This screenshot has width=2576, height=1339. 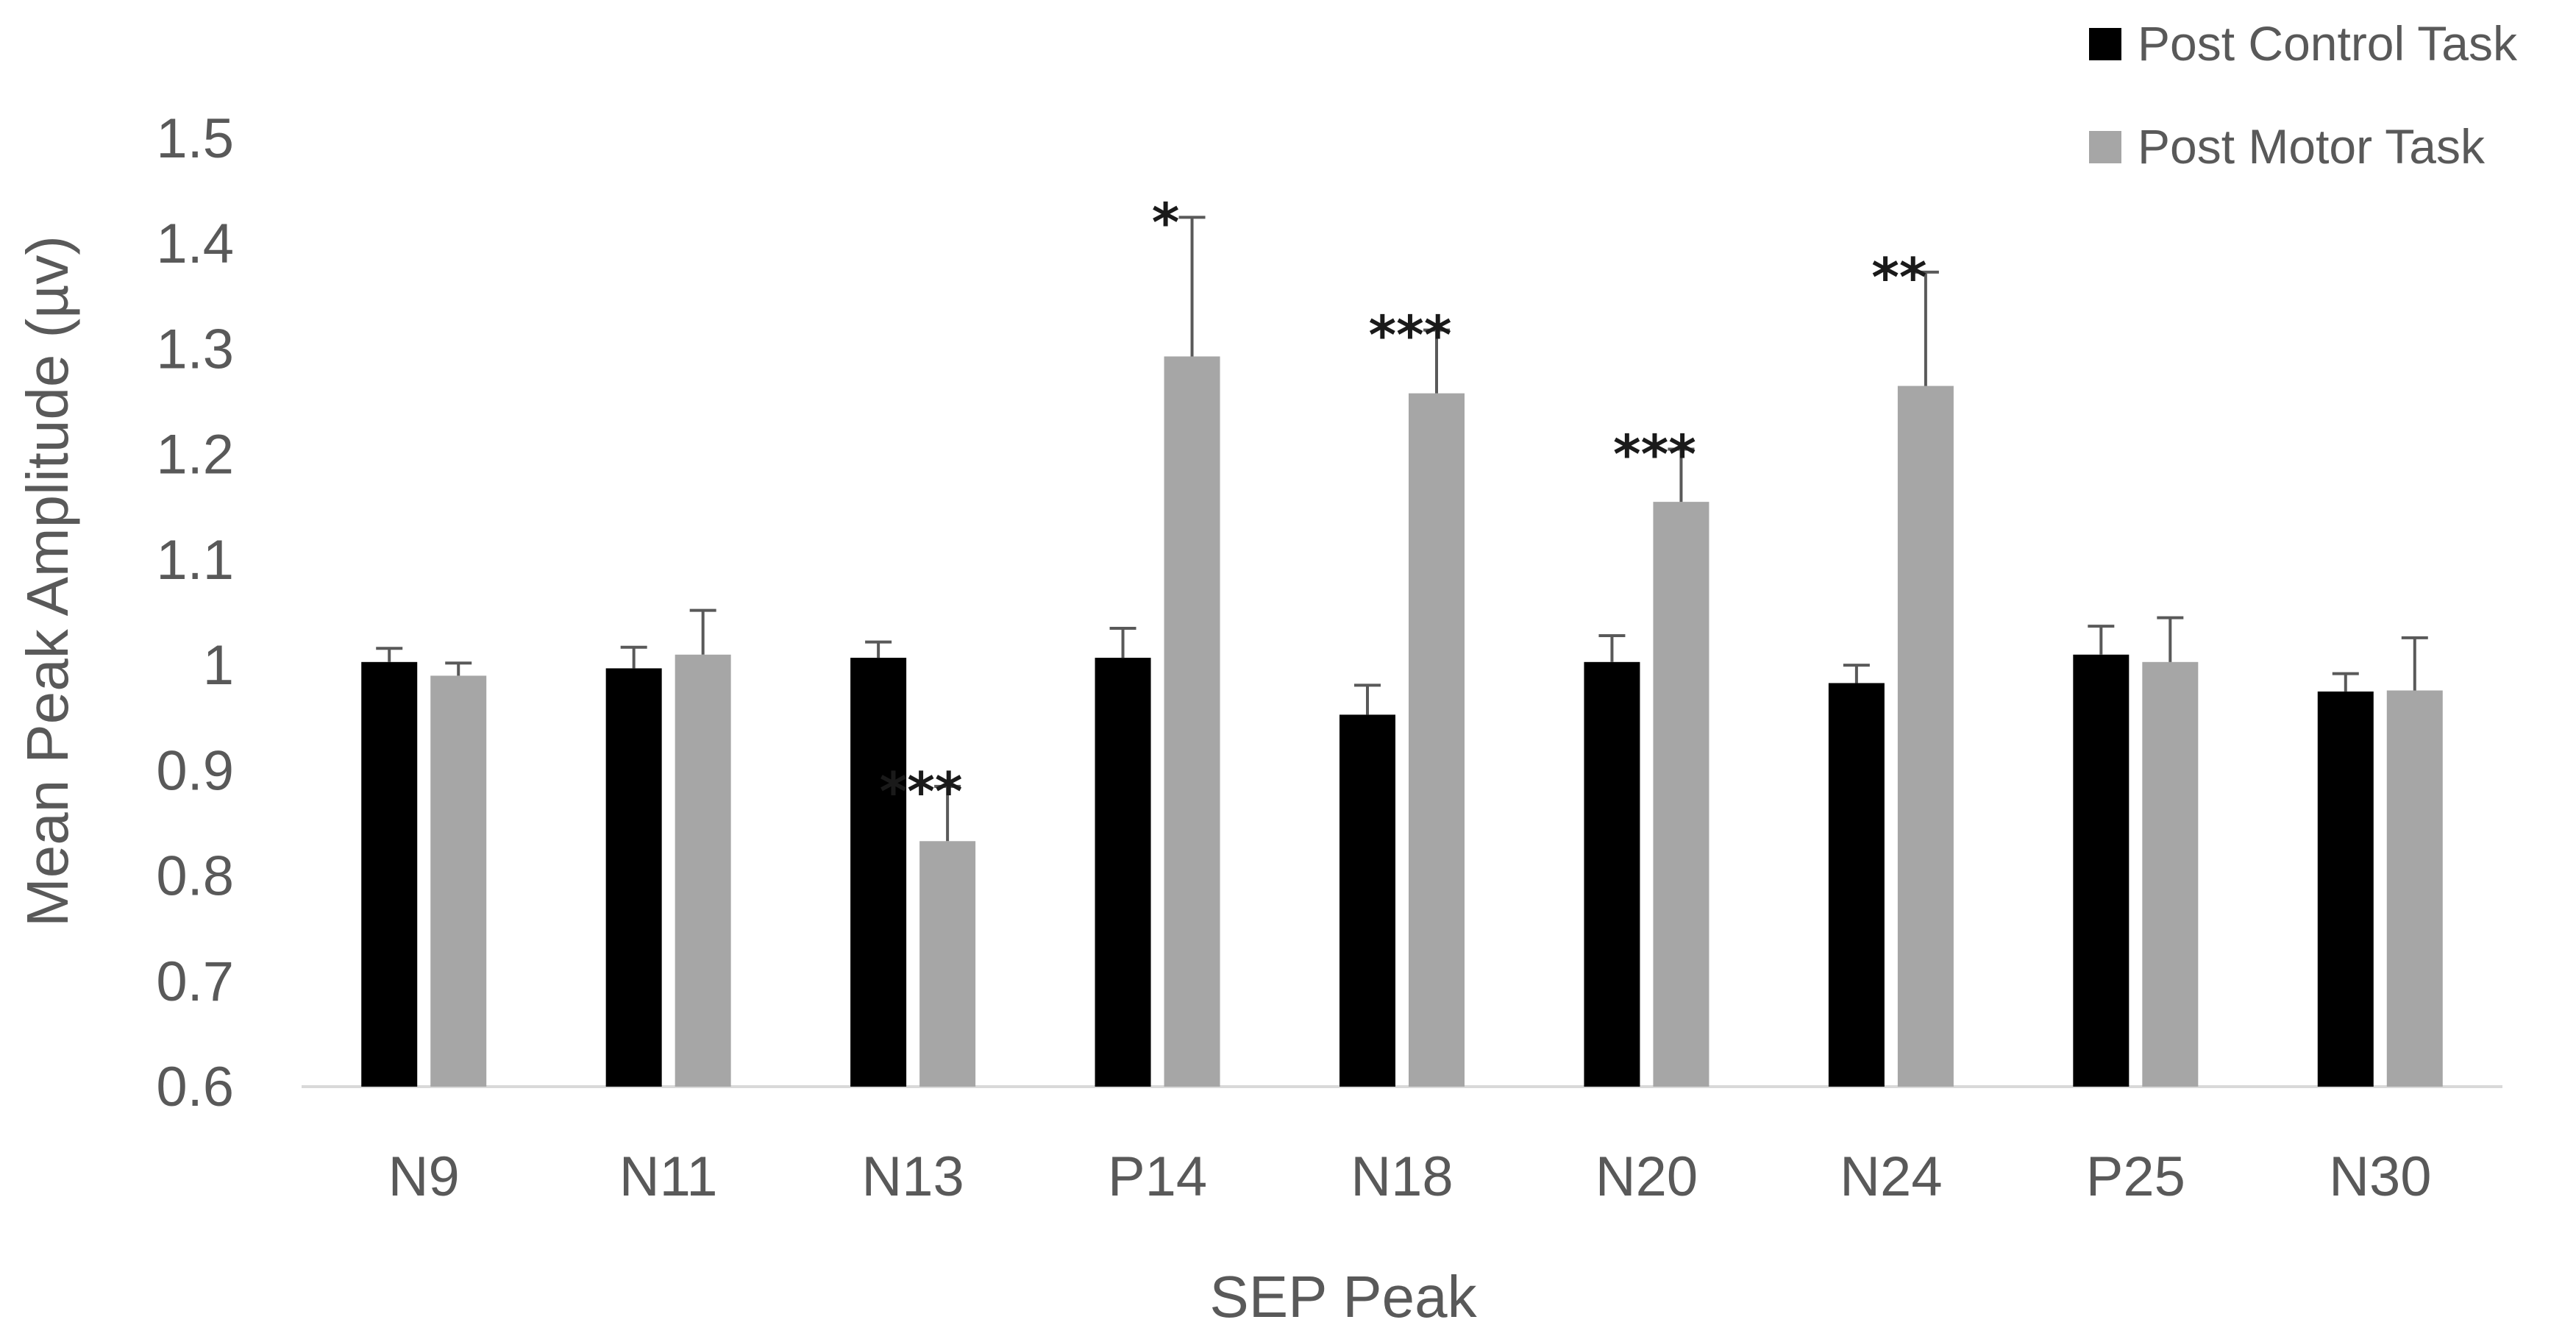 I want to click on y-tick-label: 1.1, so click(x=195, y=561).